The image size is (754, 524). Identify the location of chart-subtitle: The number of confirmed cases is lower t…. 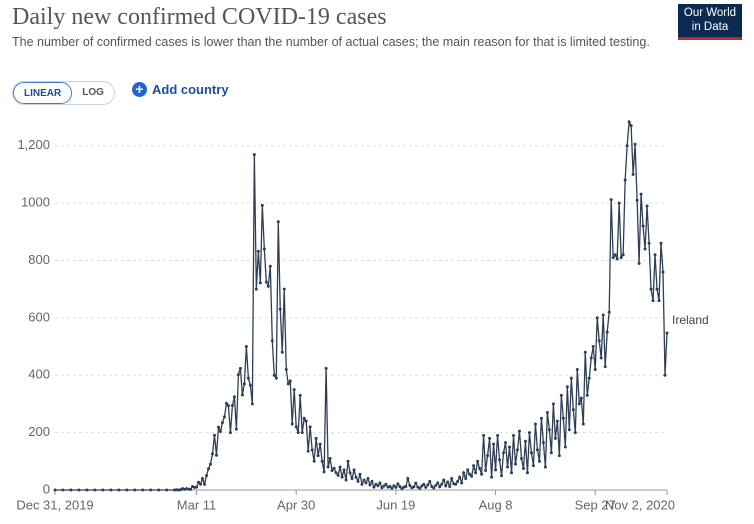
(331, 42).